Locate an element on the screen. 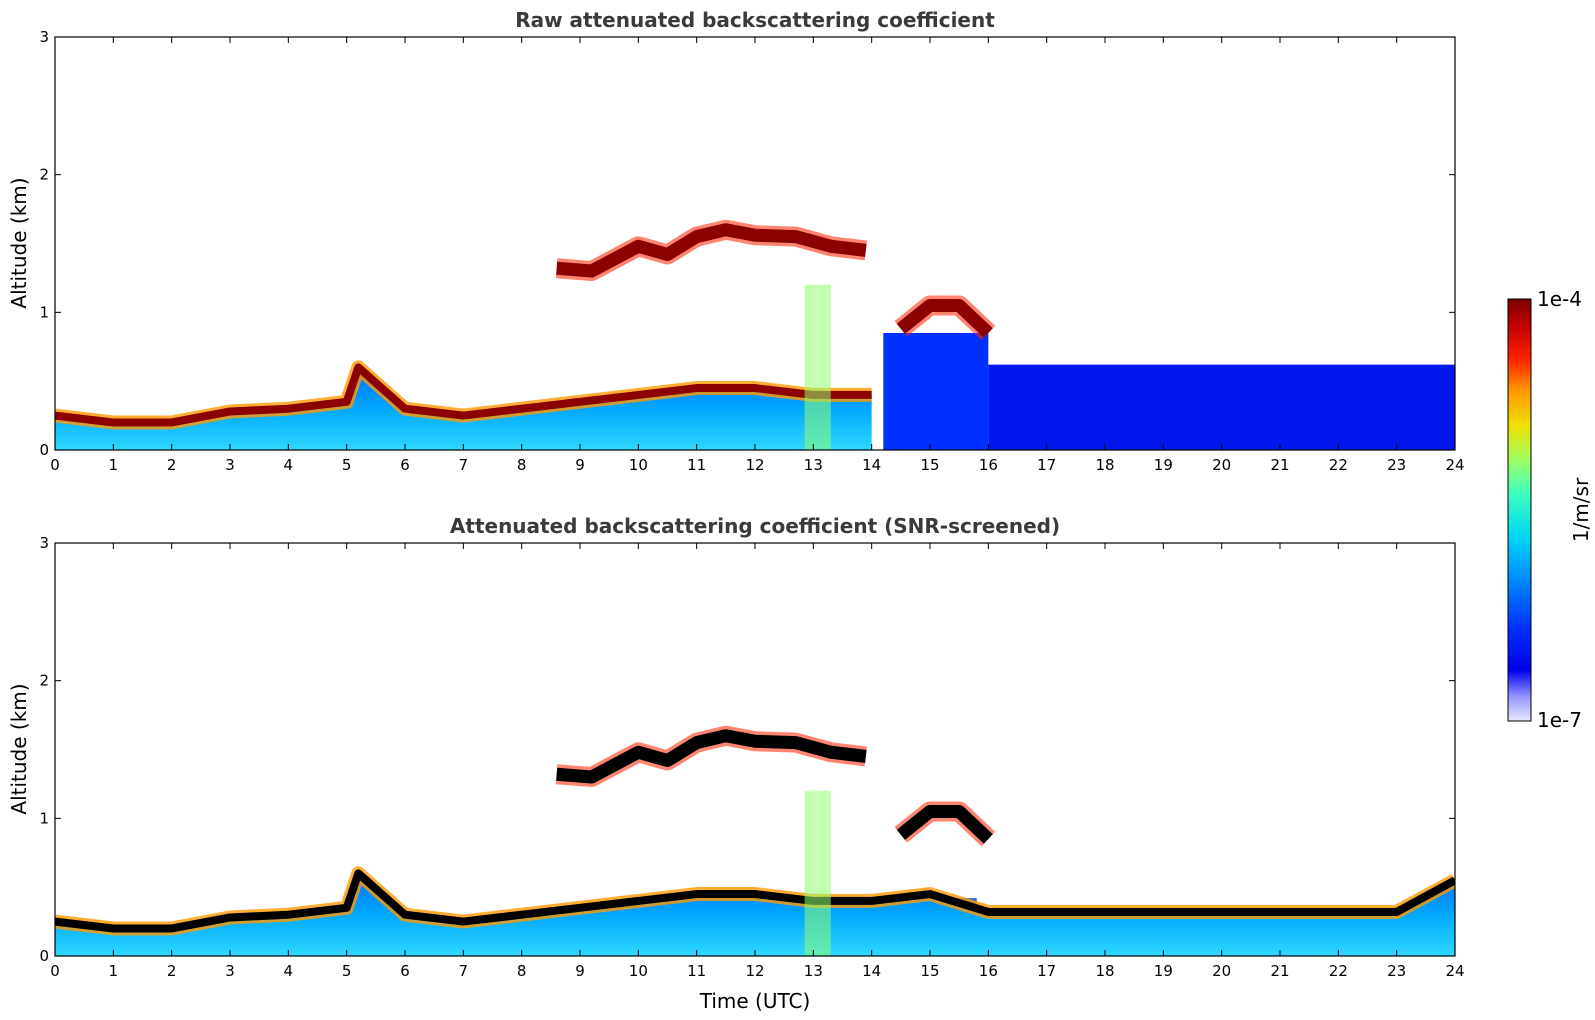 This screenshot has height=1020, width=1595. noise-region-night is located at coordinates (102, 243).